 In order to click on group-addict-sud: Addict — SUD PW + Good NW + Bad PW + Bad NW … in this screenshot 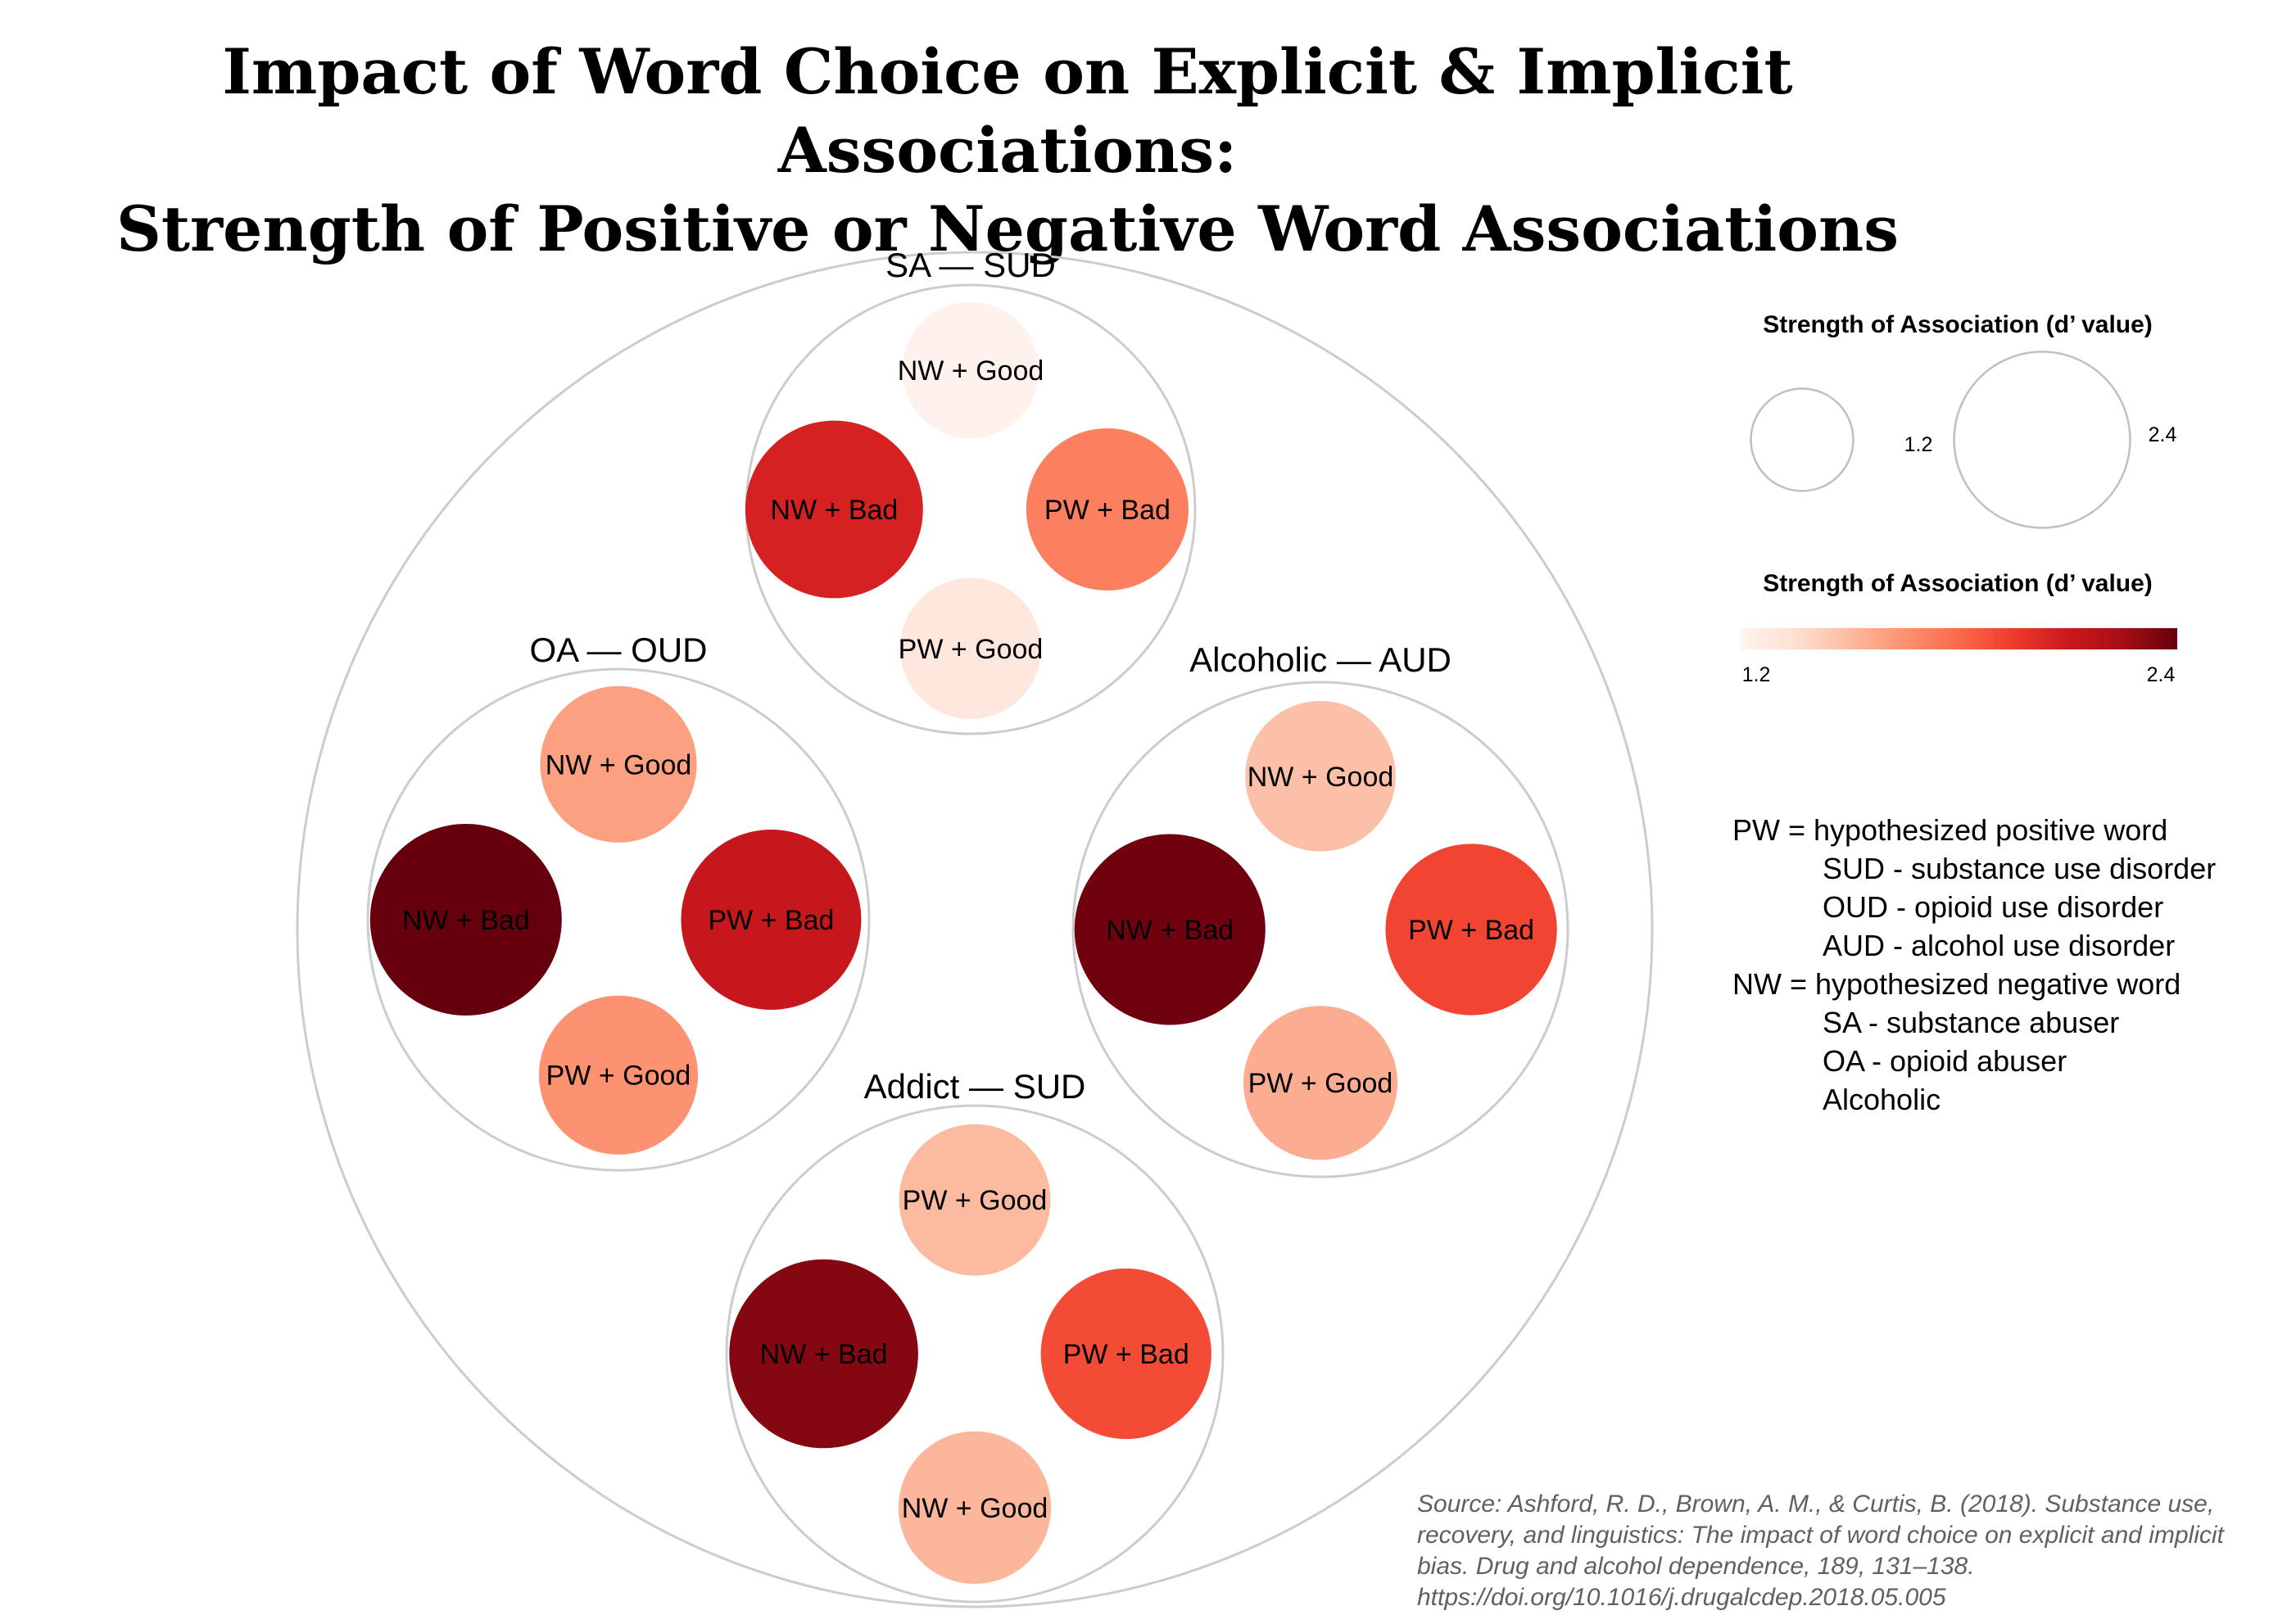, I will do `click(975, 1335)`.